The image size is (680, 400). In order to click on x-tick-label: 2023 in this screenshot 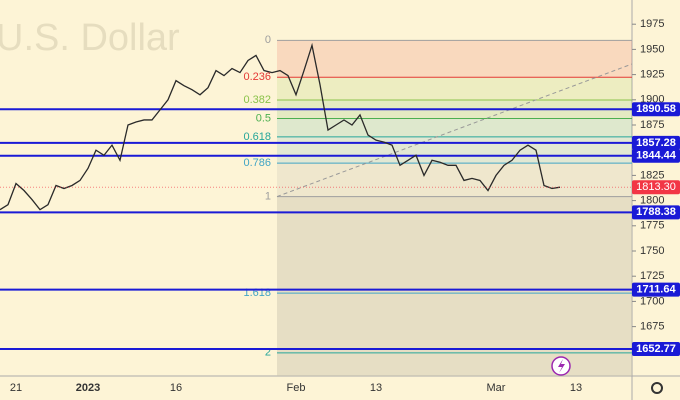, I will do `click(88, 388)`.